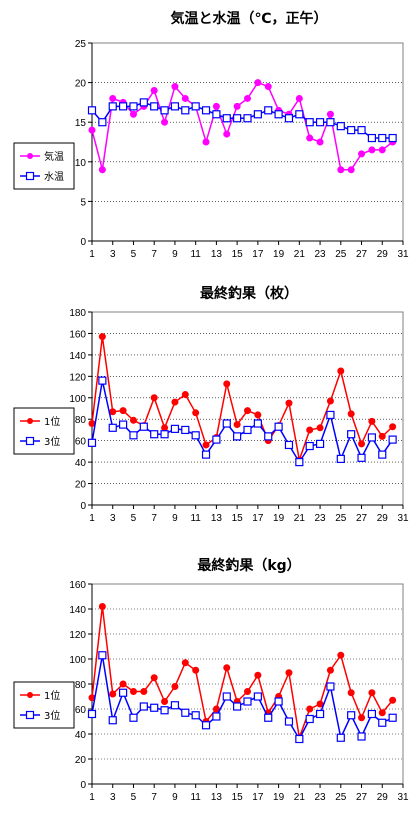 This screenshot has width=416, height=823. Describe the element at coordinates (300, 254) in the screenshot. I see `x-tick-label: 21` at that location.